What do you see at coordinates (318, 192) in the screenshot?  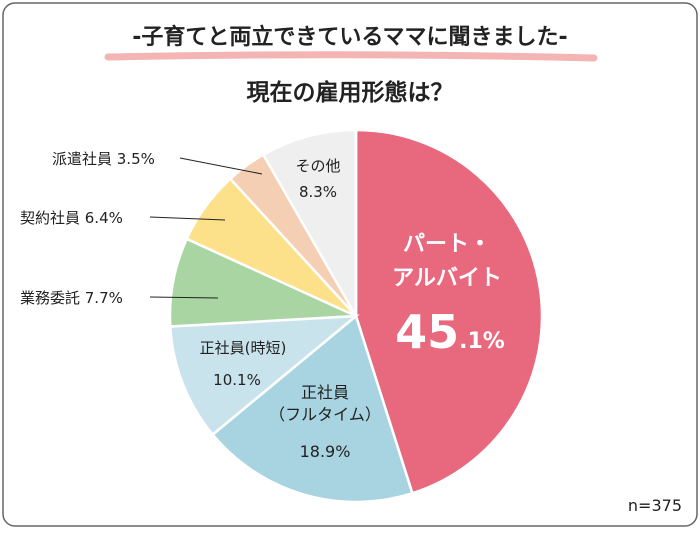 I see `slice-value-other: 8.3%` at bounding box center [318, 192].